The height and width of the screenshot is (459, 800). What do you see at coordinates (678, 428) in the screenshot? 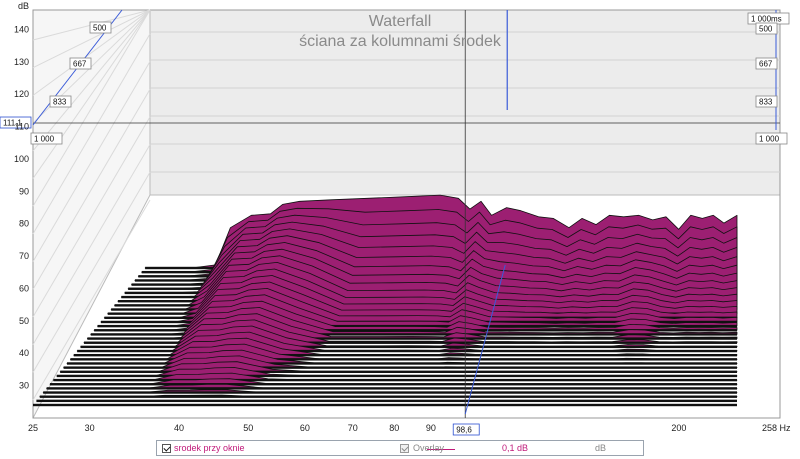
I see `x-tick-label: 200` at bounding box center [678, 428].